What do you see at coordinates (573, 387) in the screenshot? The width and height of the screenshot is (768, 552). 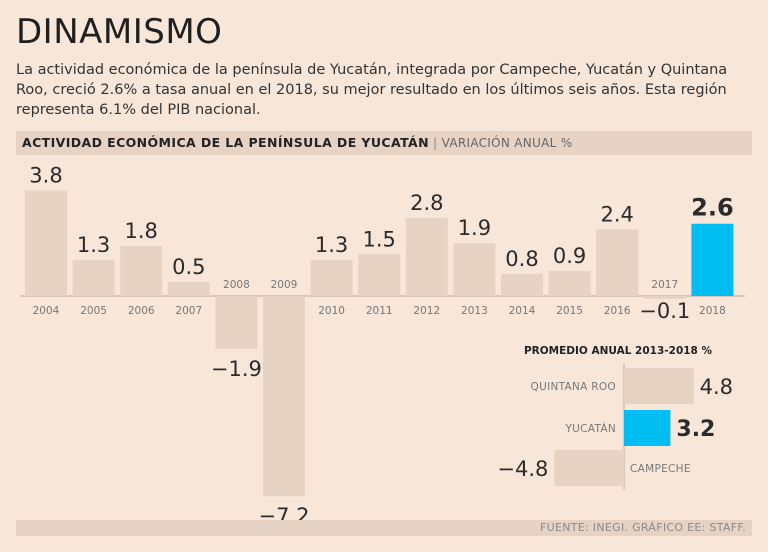 I see `avg-category-label-0: QUINTANA ROO` at bounding box center [573, 387].